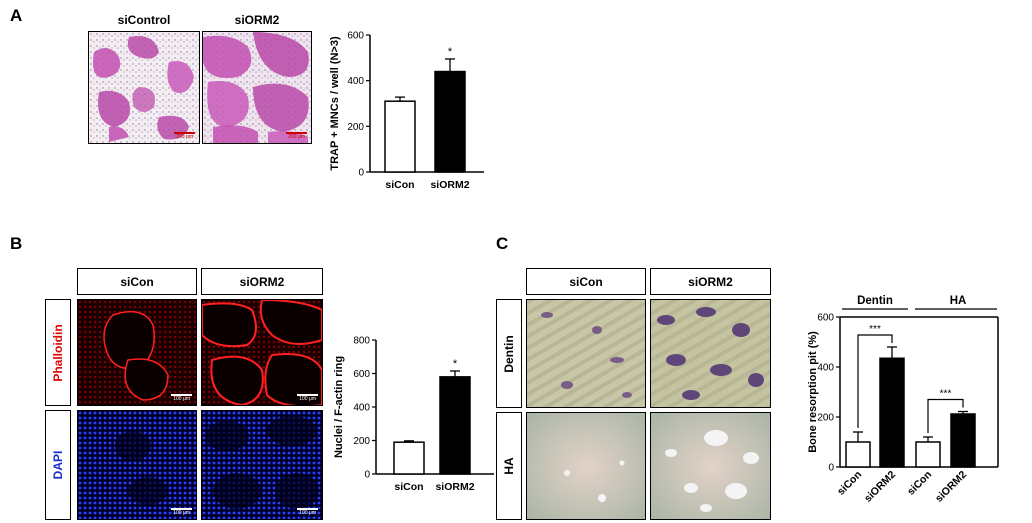 This screenshot has width=1032, height=523. I want to click on trap-stain-siorm2-image: 200 μm, so click(257, 87).